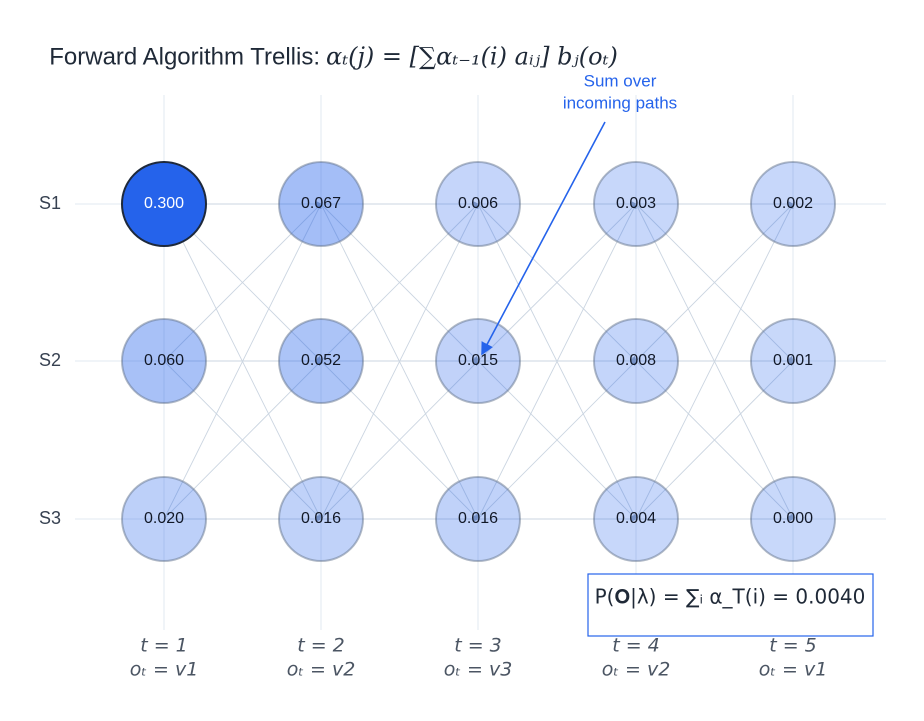 Image resolution: width=924 pixels, height=721 pixels. I want to click on node-value: 0.015, so click(478, 360).